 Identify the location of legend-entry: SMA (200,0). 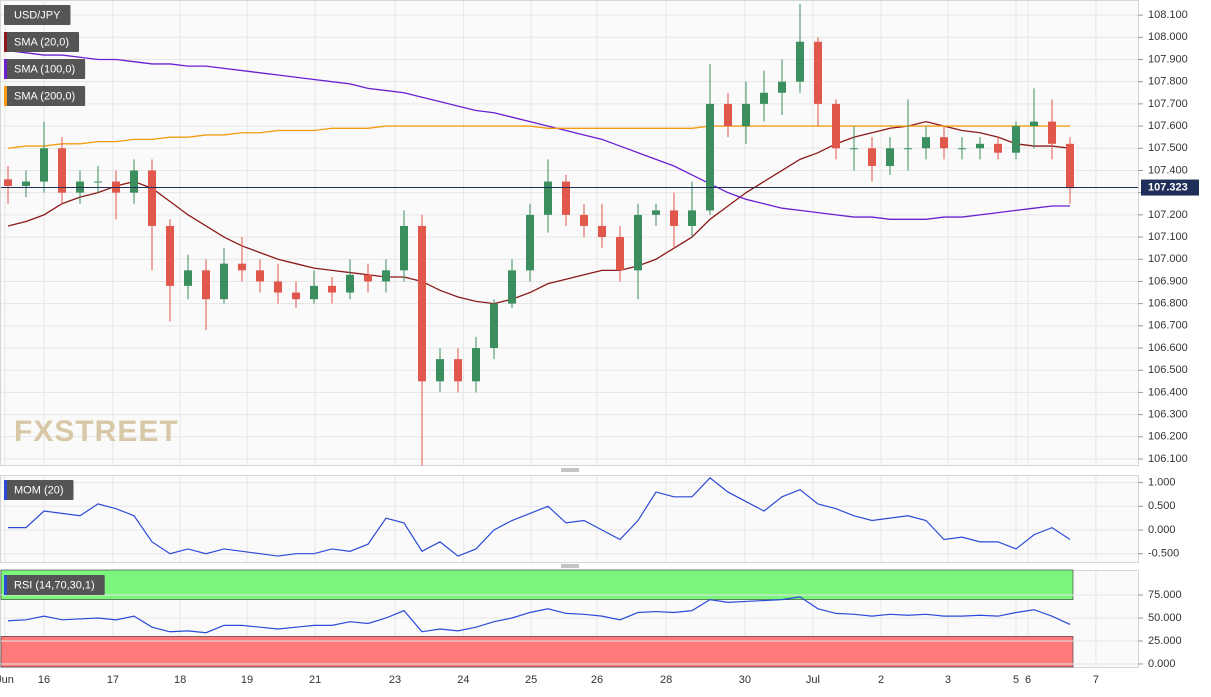
(45, 96).